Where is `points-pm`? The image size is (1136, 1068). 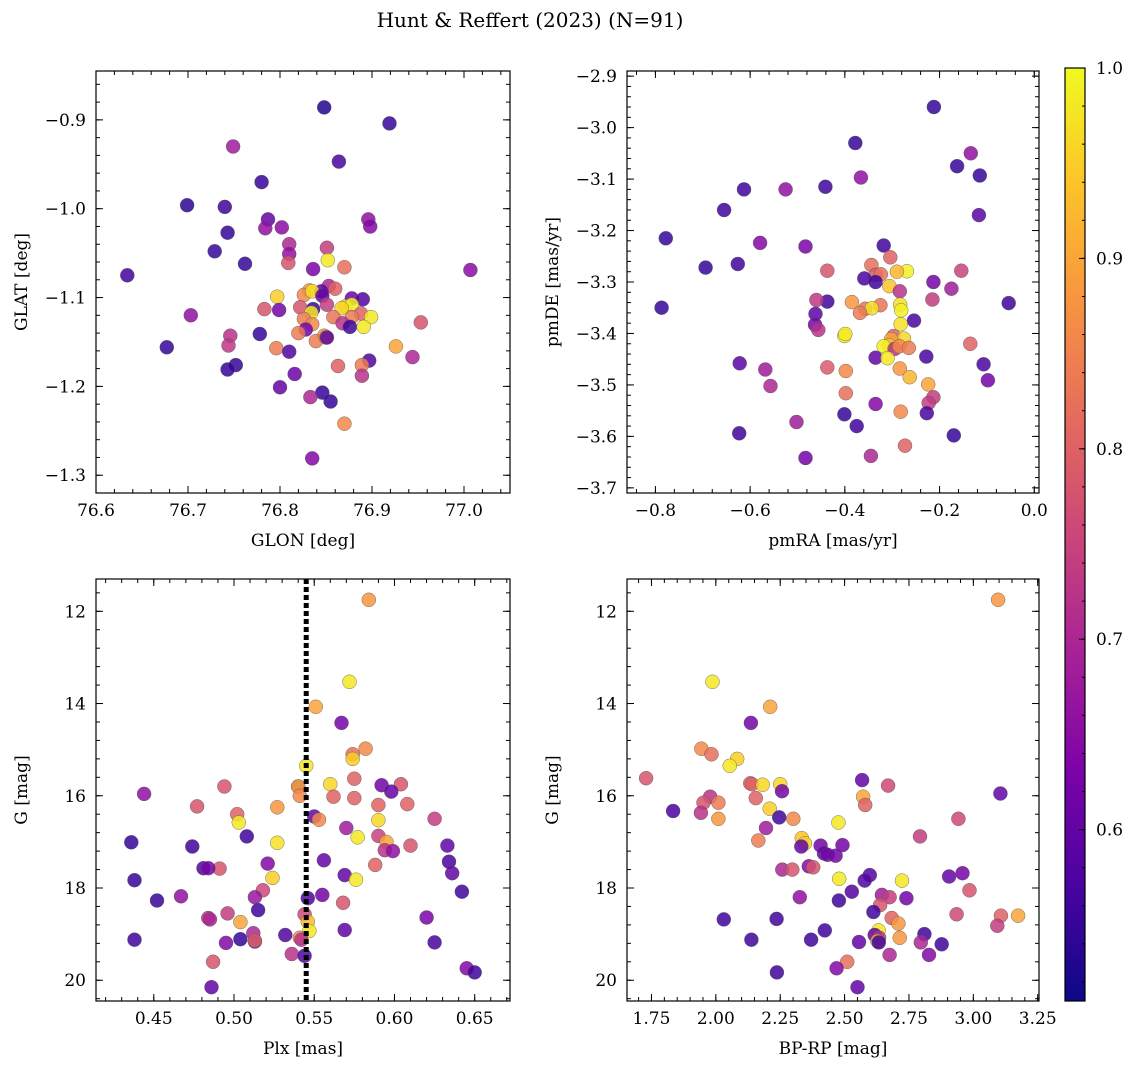
points-pm is located at coordinates (835, 282).